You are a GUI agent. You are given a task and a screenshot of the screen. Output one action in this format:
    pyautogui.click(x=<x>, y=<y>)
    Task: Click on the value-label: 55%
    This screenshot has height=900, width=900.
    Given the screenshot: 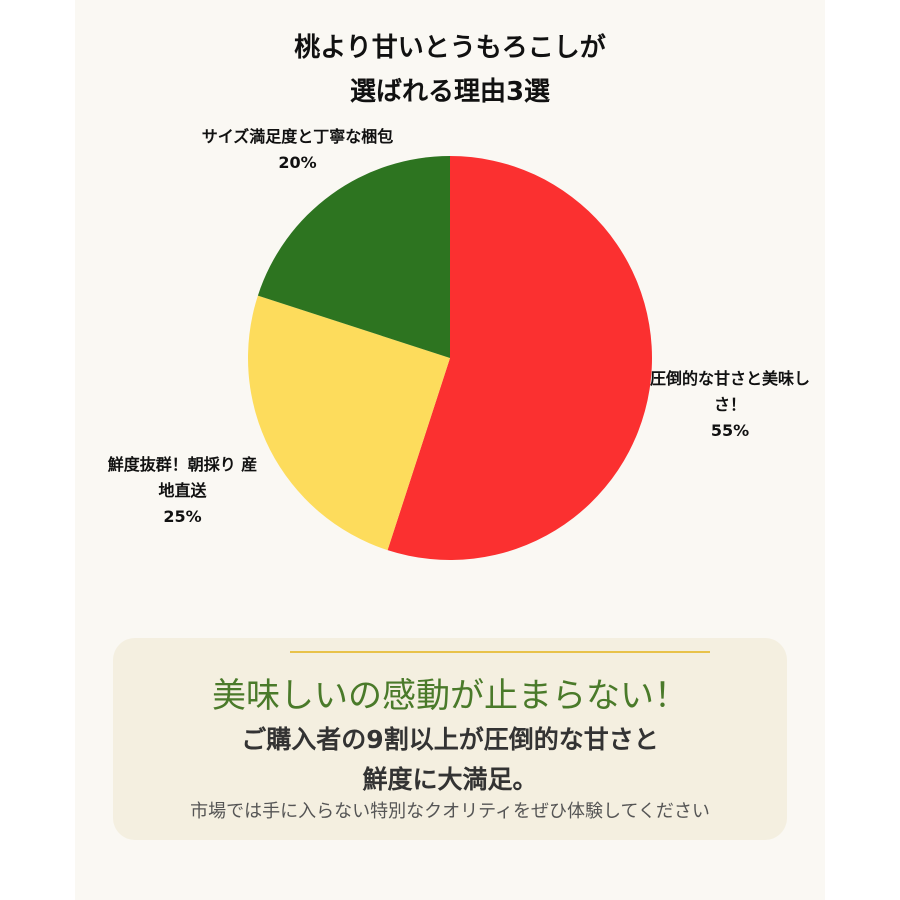 What is the action you would take?
    pyautogui.click(x=730, y=430)
    